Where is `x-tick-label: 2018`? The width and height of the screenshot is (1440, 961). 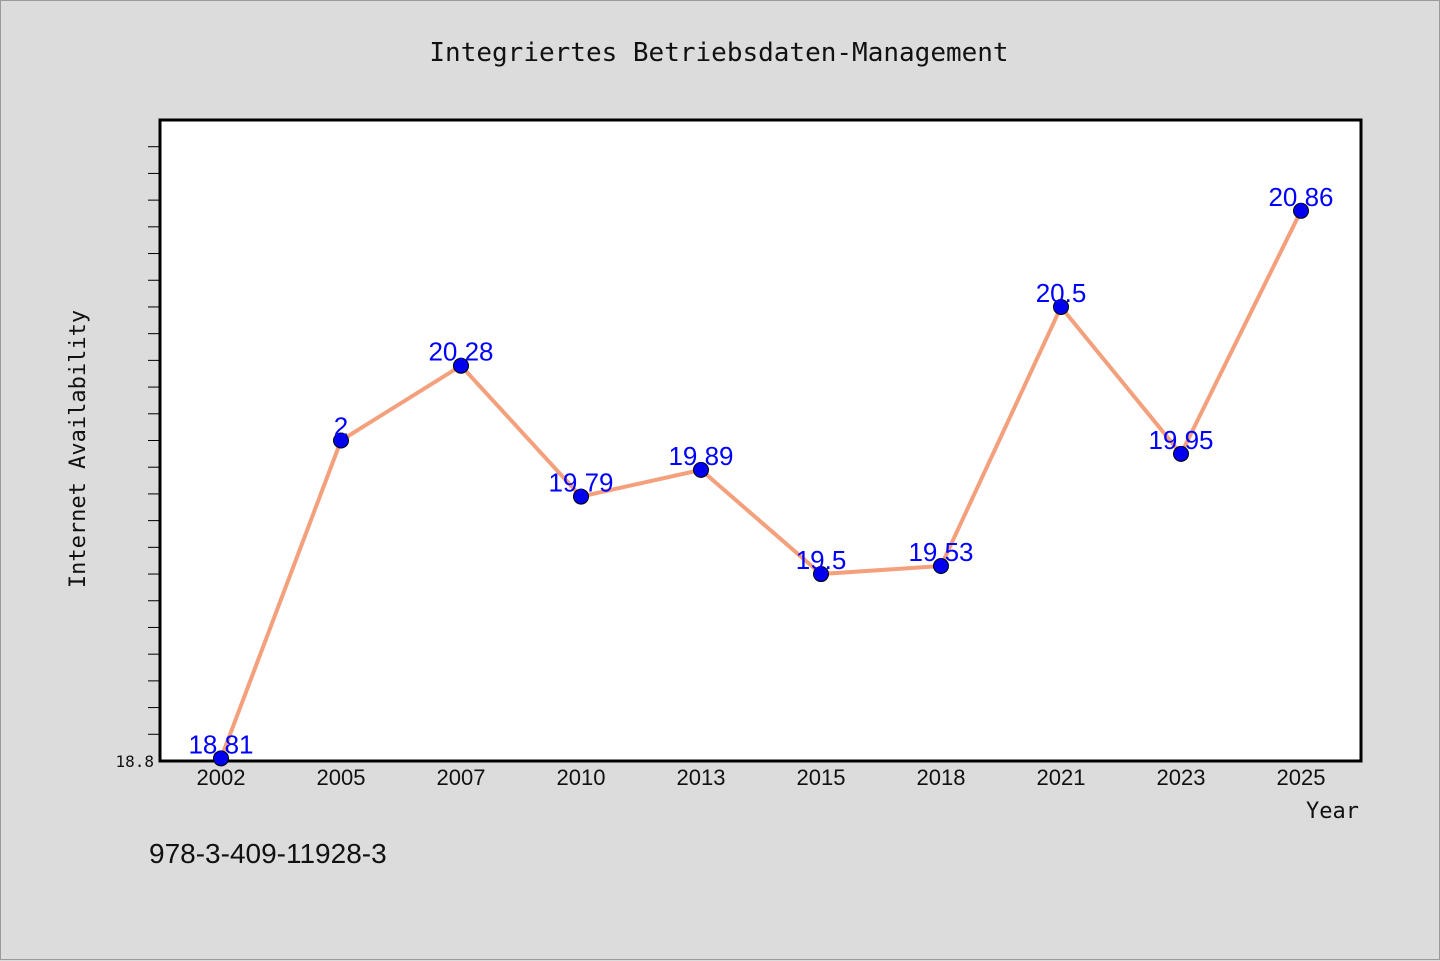 x-tick-label: 2018 is located at coordinates (941, 777).